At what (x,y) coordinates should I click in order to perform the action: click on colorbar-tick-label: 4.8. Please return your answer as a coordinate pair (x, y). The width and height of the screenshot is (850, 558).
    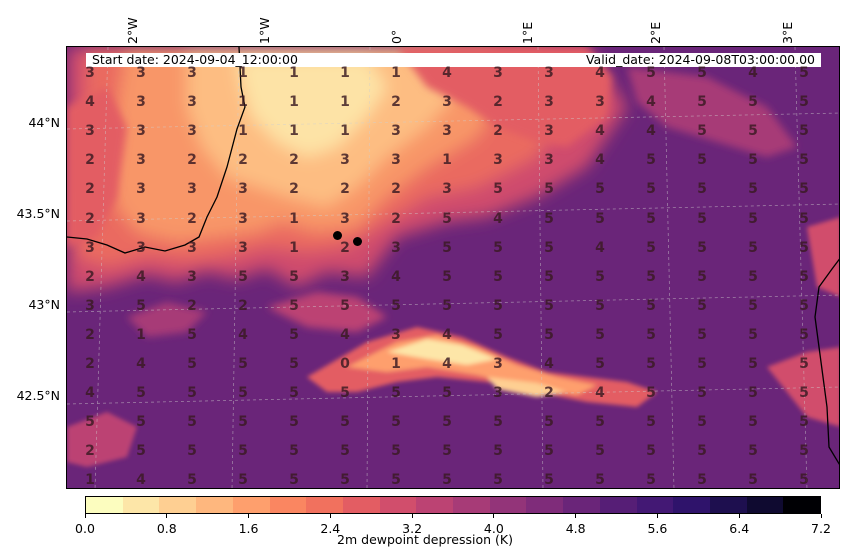
    Looking at the image, I should click on (575, 528).